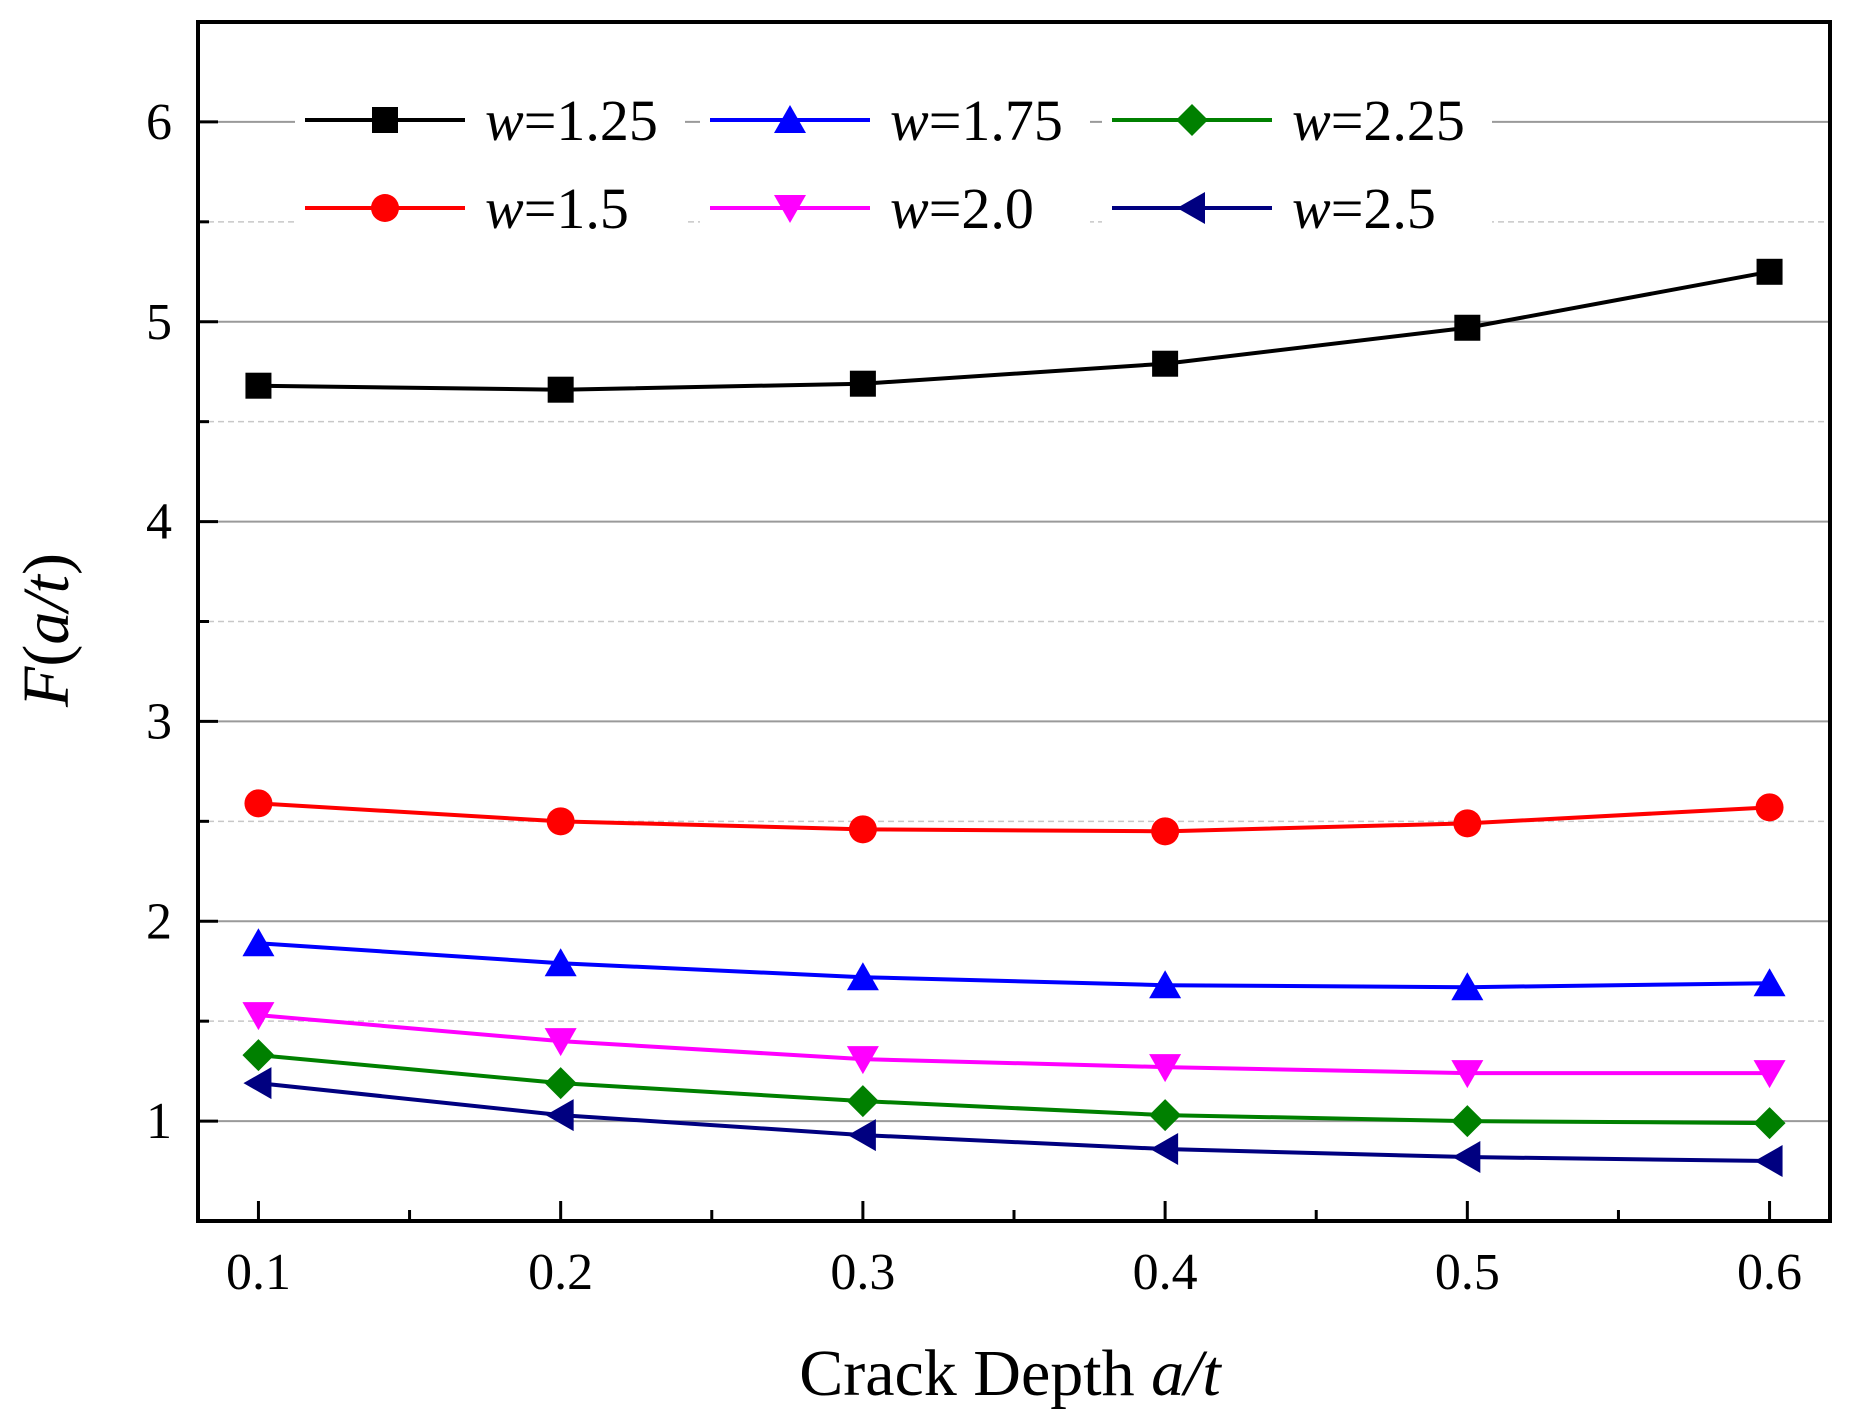 Image resolution: width=1851 pixels, height=1417 pixels. What do you see at coordinates (1398, 120) in the screenshot?
I see `legend-label-value: =2.25` at bounding box center [1398, 120].